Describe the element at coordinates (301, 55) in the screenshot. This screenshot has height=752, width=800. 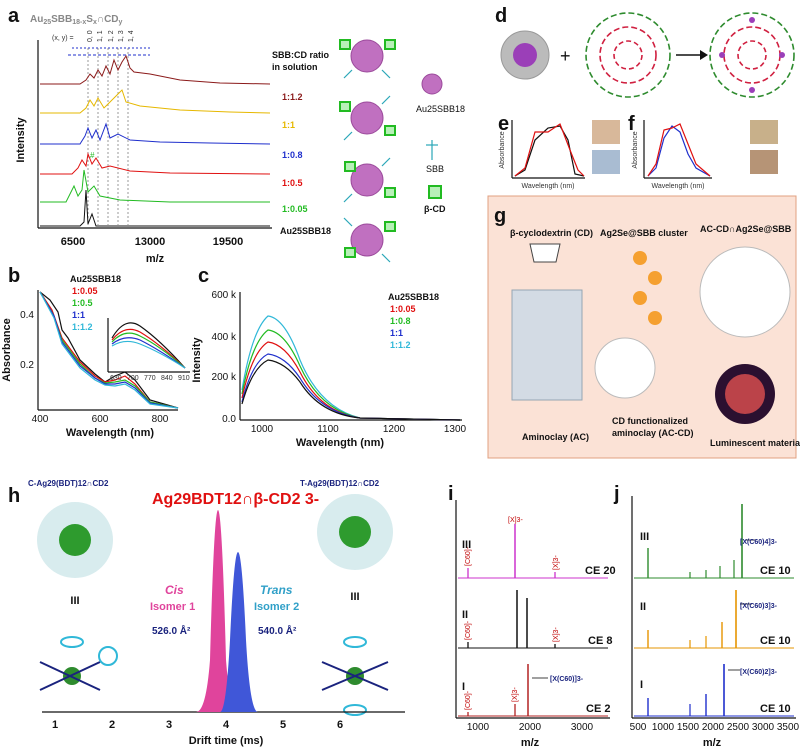
I see `panel-a-ratio-header: SBB:CD ratio` at that location.